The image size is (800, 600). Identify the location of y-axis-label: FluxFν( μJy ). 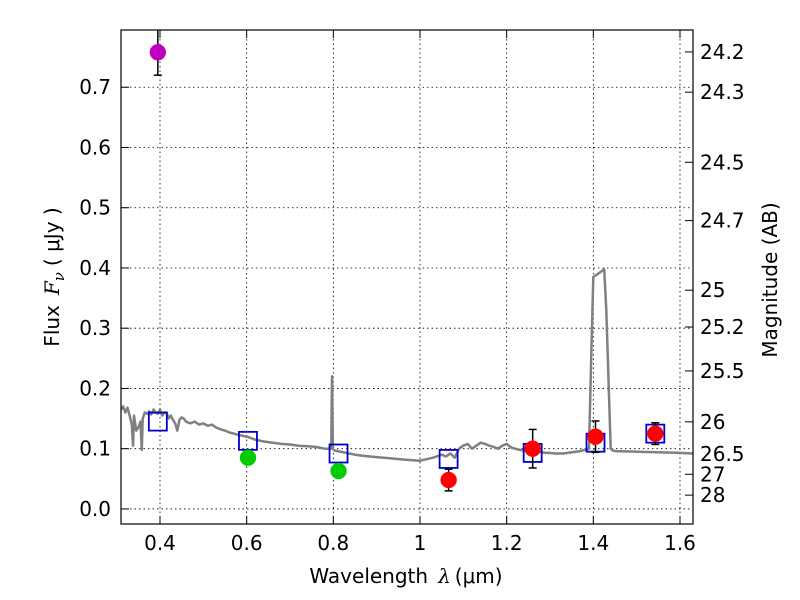
(54, 276).